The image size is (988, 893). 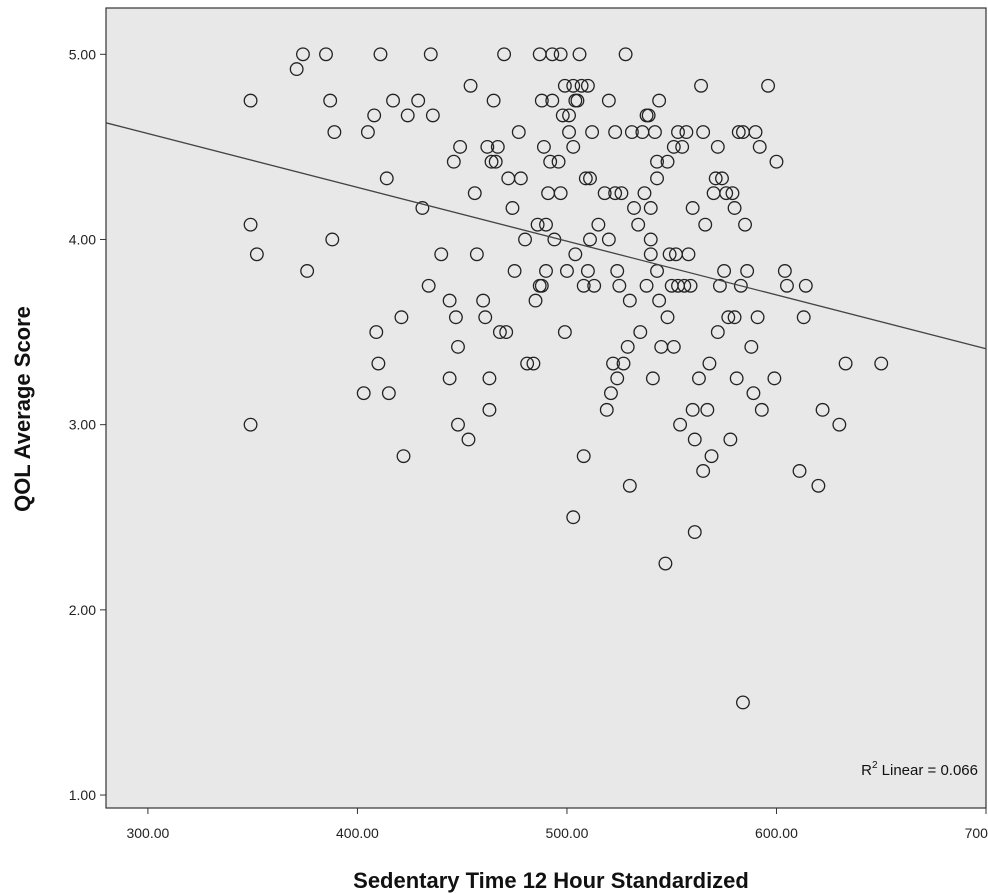 What do you see at coordinates (82, 54) in the screenshot?
I see `y-tick-label: 5.00` at bounding box center [82, 54].